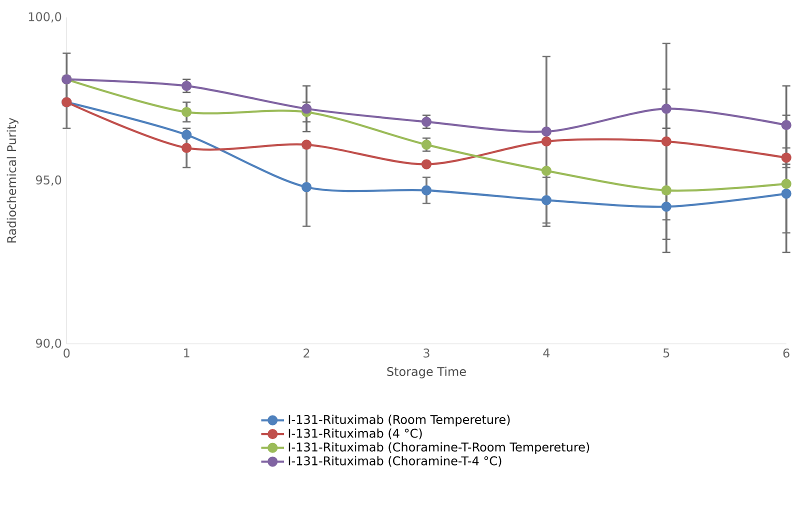 This screenshot has height=530, width=793. Describe the element at coordinates (546, 353) in the screenshot. I see `x-tick-label: 4` at that location.